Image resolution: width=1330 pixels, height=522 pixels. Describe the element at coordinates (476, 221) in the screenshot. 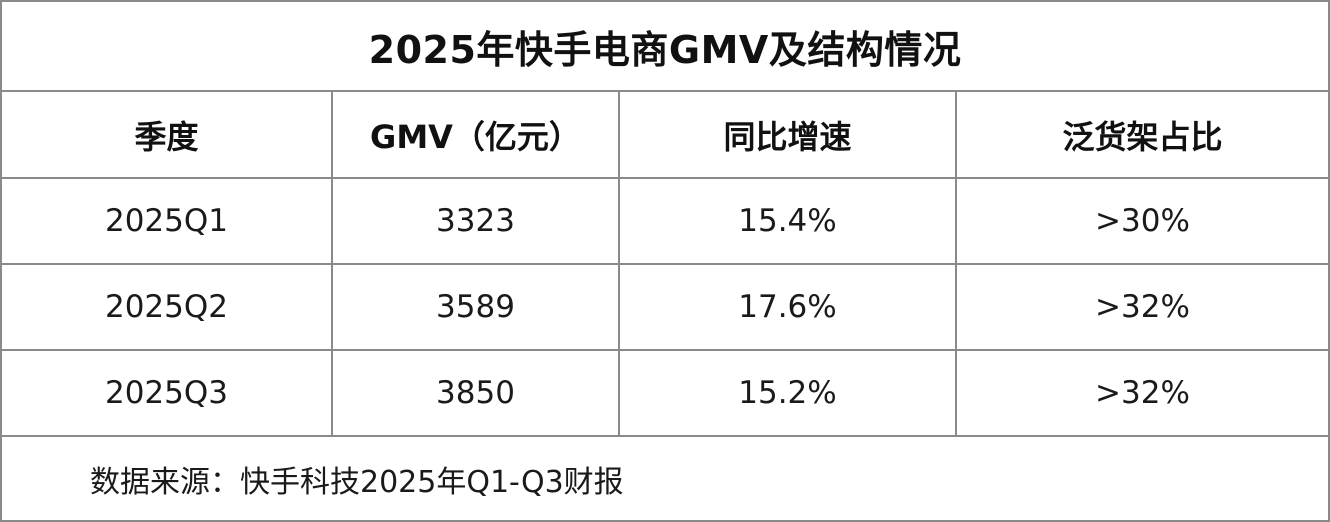

I see `cell-gmv: 3323` at that location.